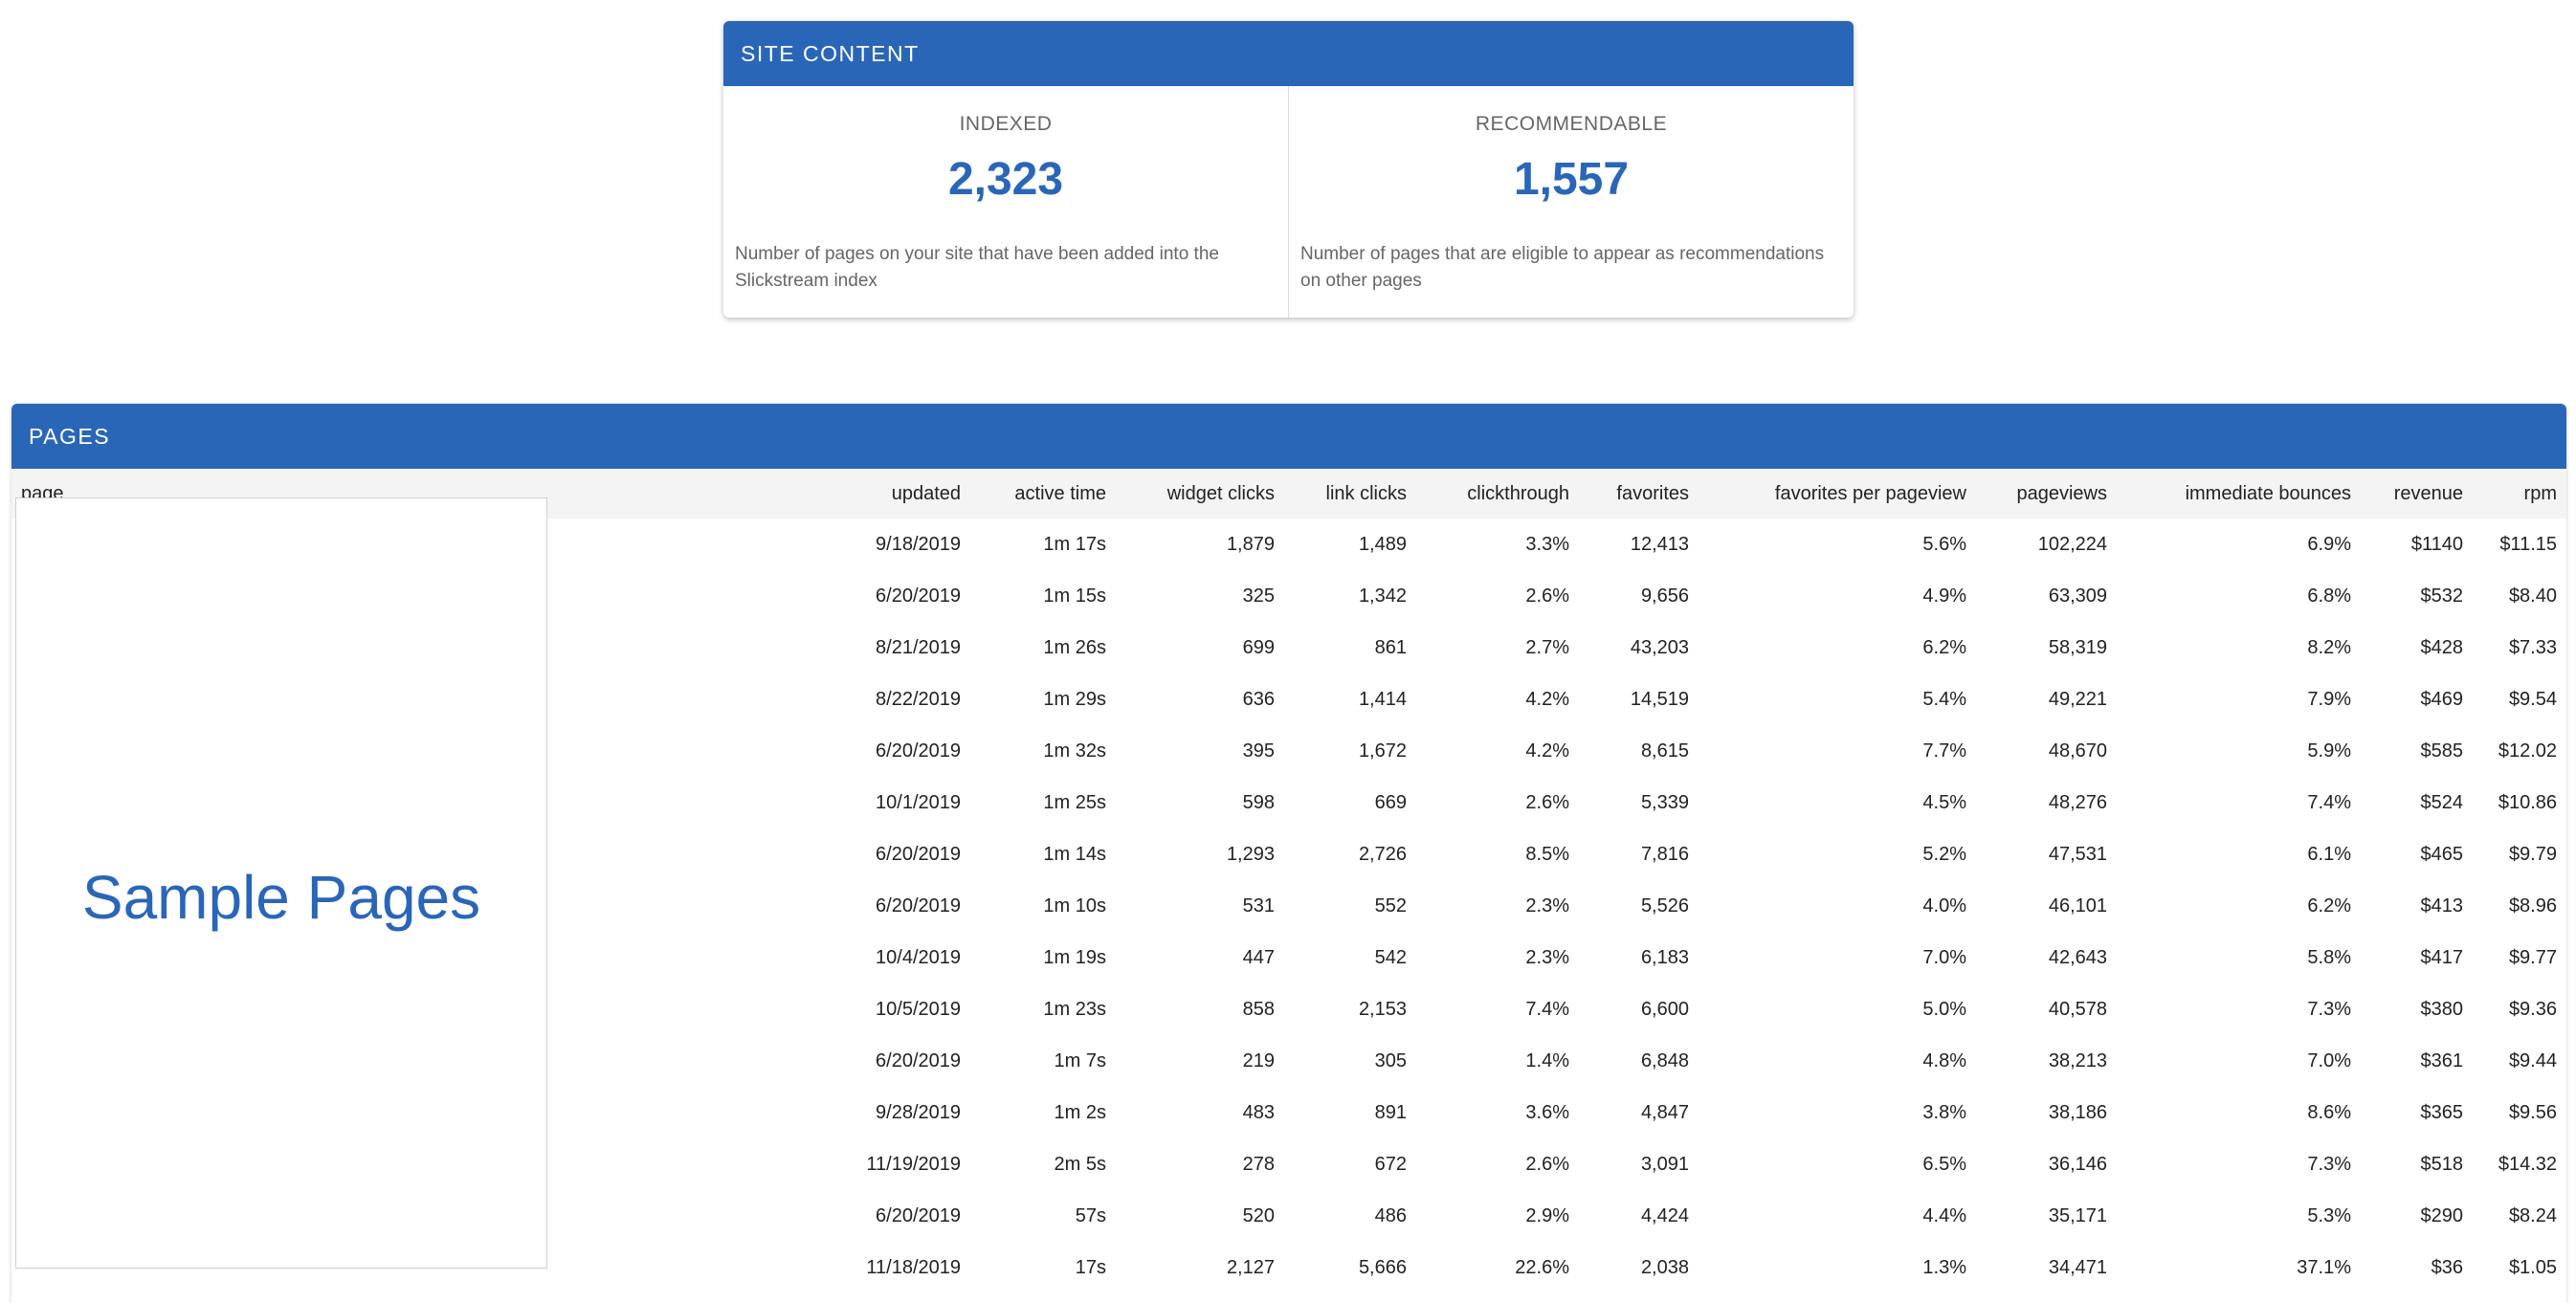 This screenshot has height=1303, width=2576. Describe the element at coordinates (2442, 1112) in the screenshot. I see `revenue-cell: $365` at that location.